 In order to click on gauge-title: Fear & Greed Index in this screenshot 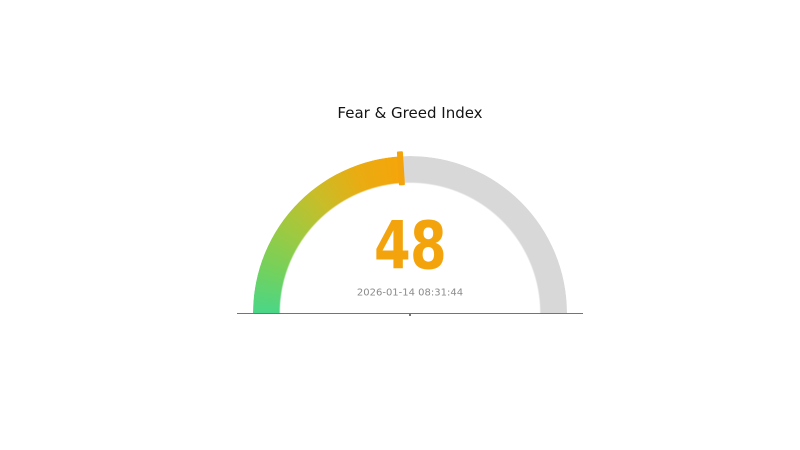, I will do `click(410, 113)`.